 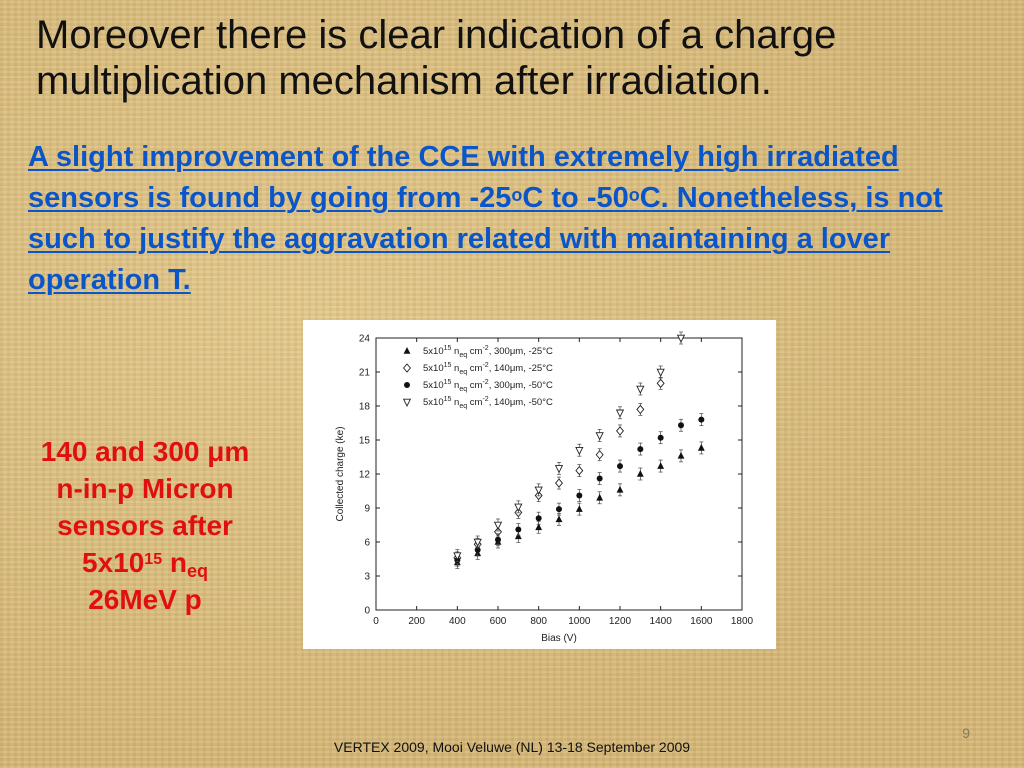 I want to click on x-tick-label: 1800, so click(x=742, y=621).